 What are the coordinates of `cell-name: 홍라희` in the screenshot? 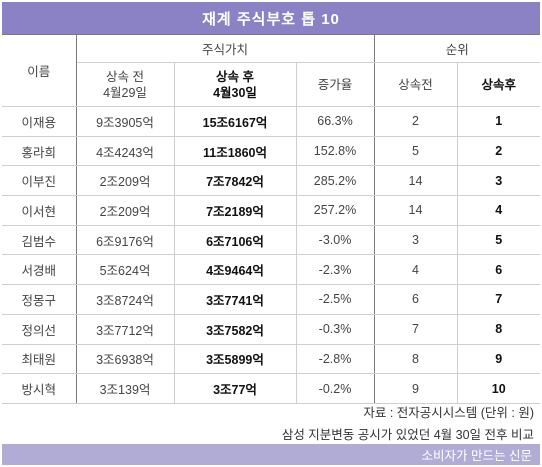 It's located at (39, 151).